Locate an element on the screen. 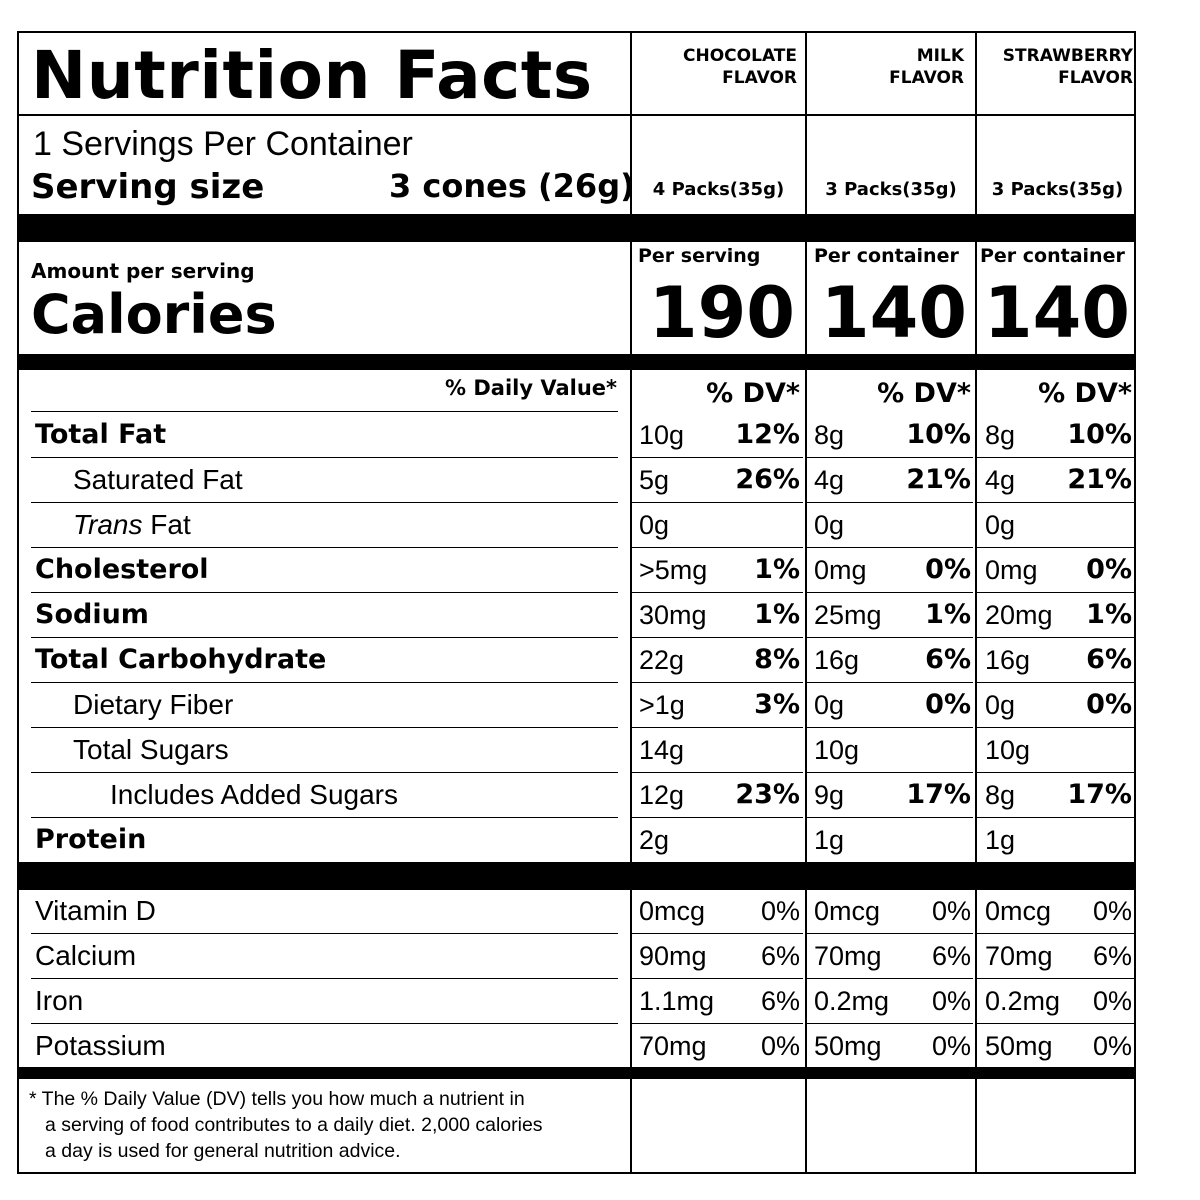  nutrient-row: Includes Added Sugars 12g 23% 9g 17% 8g 17% is located at coordinates (577, 795).